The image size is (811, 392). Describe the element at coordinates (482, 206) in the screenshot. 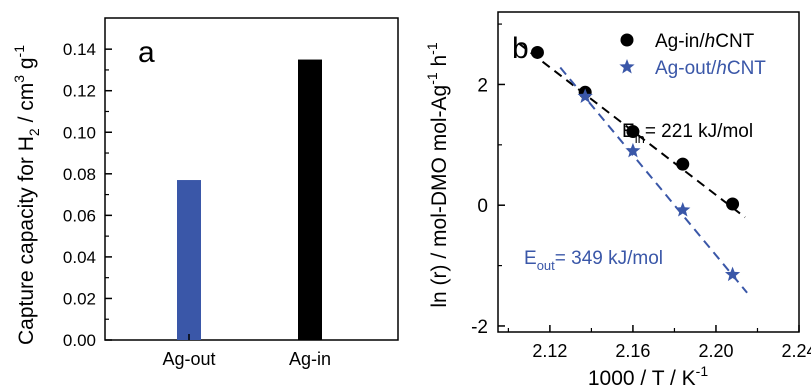

I see `y-tick-label: 0` at that location.